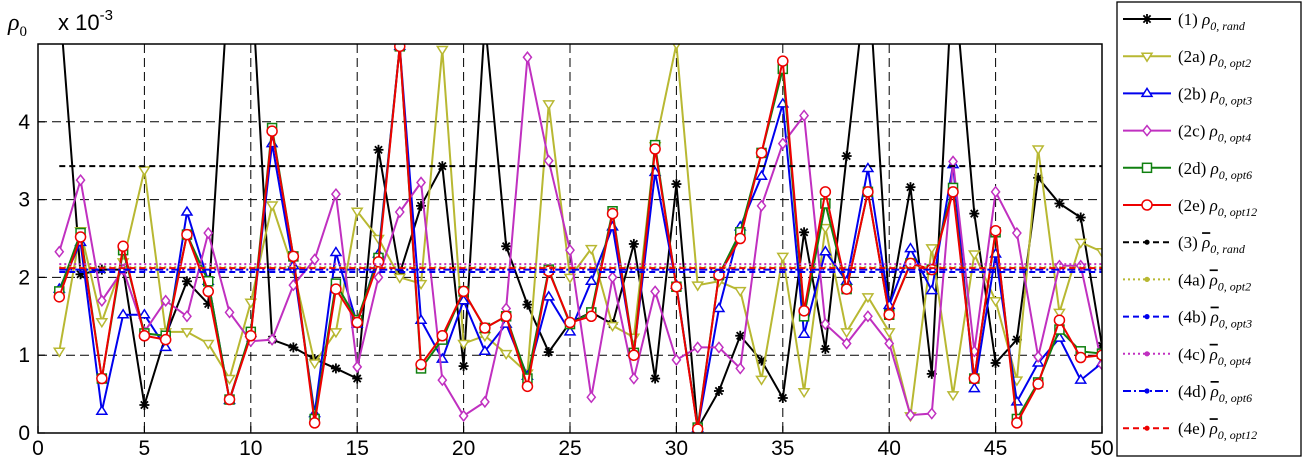  I want to click on x-tick-label: 50, so click(1101, 448).